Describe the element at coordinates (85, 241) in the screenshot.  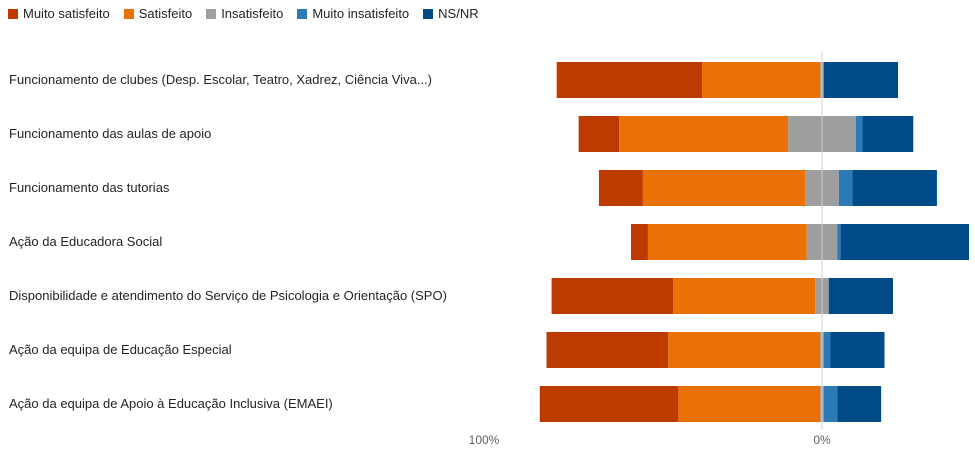
I see `category-label: Ação da Educadora Social` at that location.